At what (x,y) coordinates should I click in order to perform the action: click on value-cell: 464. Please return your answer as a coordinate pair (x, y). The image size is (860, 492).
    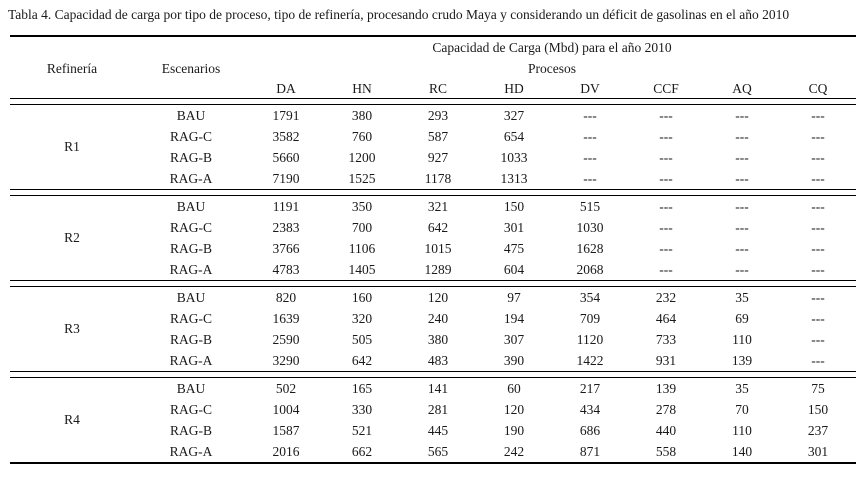
    Looking at the image, I should click on (666, 318).